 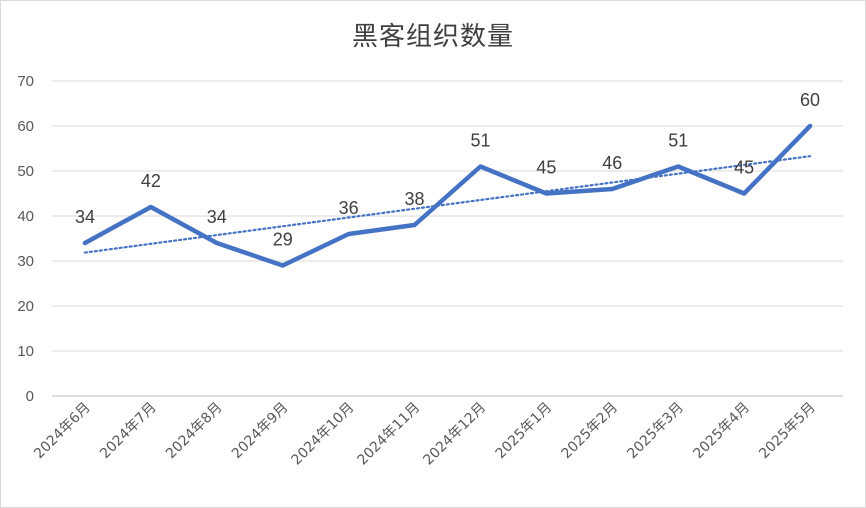 What do you see at coordinates (388, 434) in the screenshot?
I see `x-tick-label: 2024年11月` at bounding box center [388, 434].